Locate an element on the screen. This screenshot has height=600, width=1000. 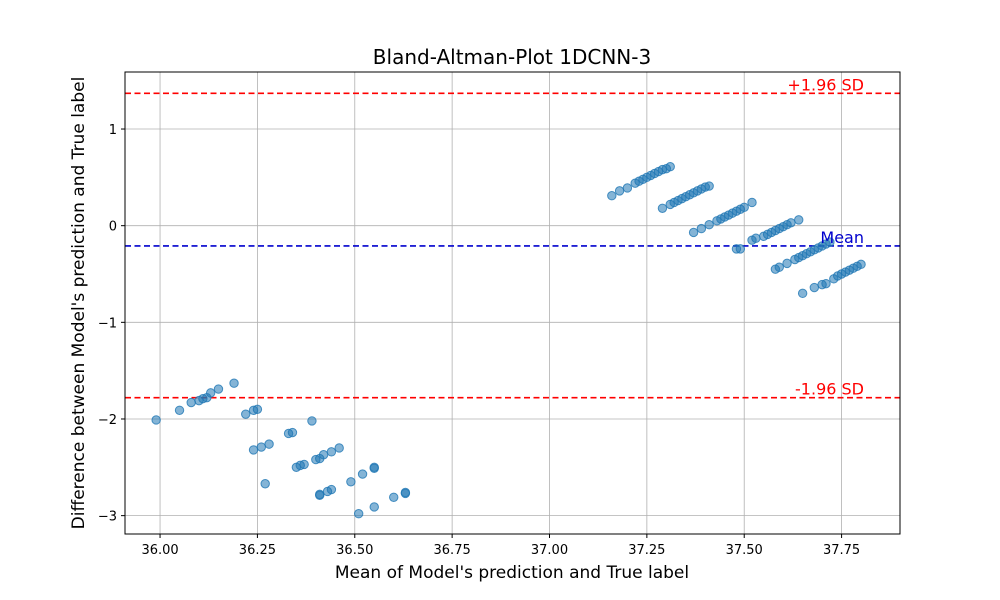
x-axis-ticks: 36.00 36.25 36.50 36.75 37.00 37.25 37.50 37.75 is located at coordinates (500, 546).